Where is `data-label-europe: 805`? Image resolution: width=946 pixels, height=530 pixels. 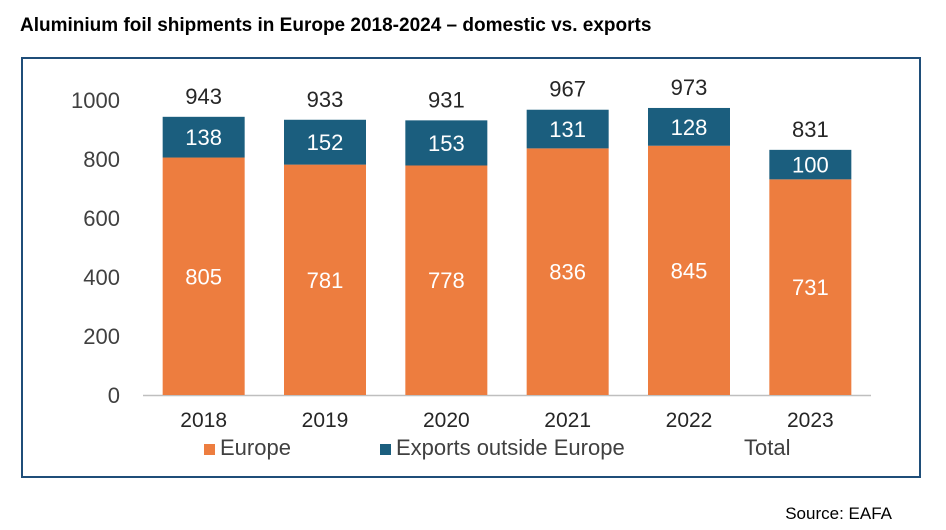 data-label-europe: 805 is located at coordinates (203, 276).